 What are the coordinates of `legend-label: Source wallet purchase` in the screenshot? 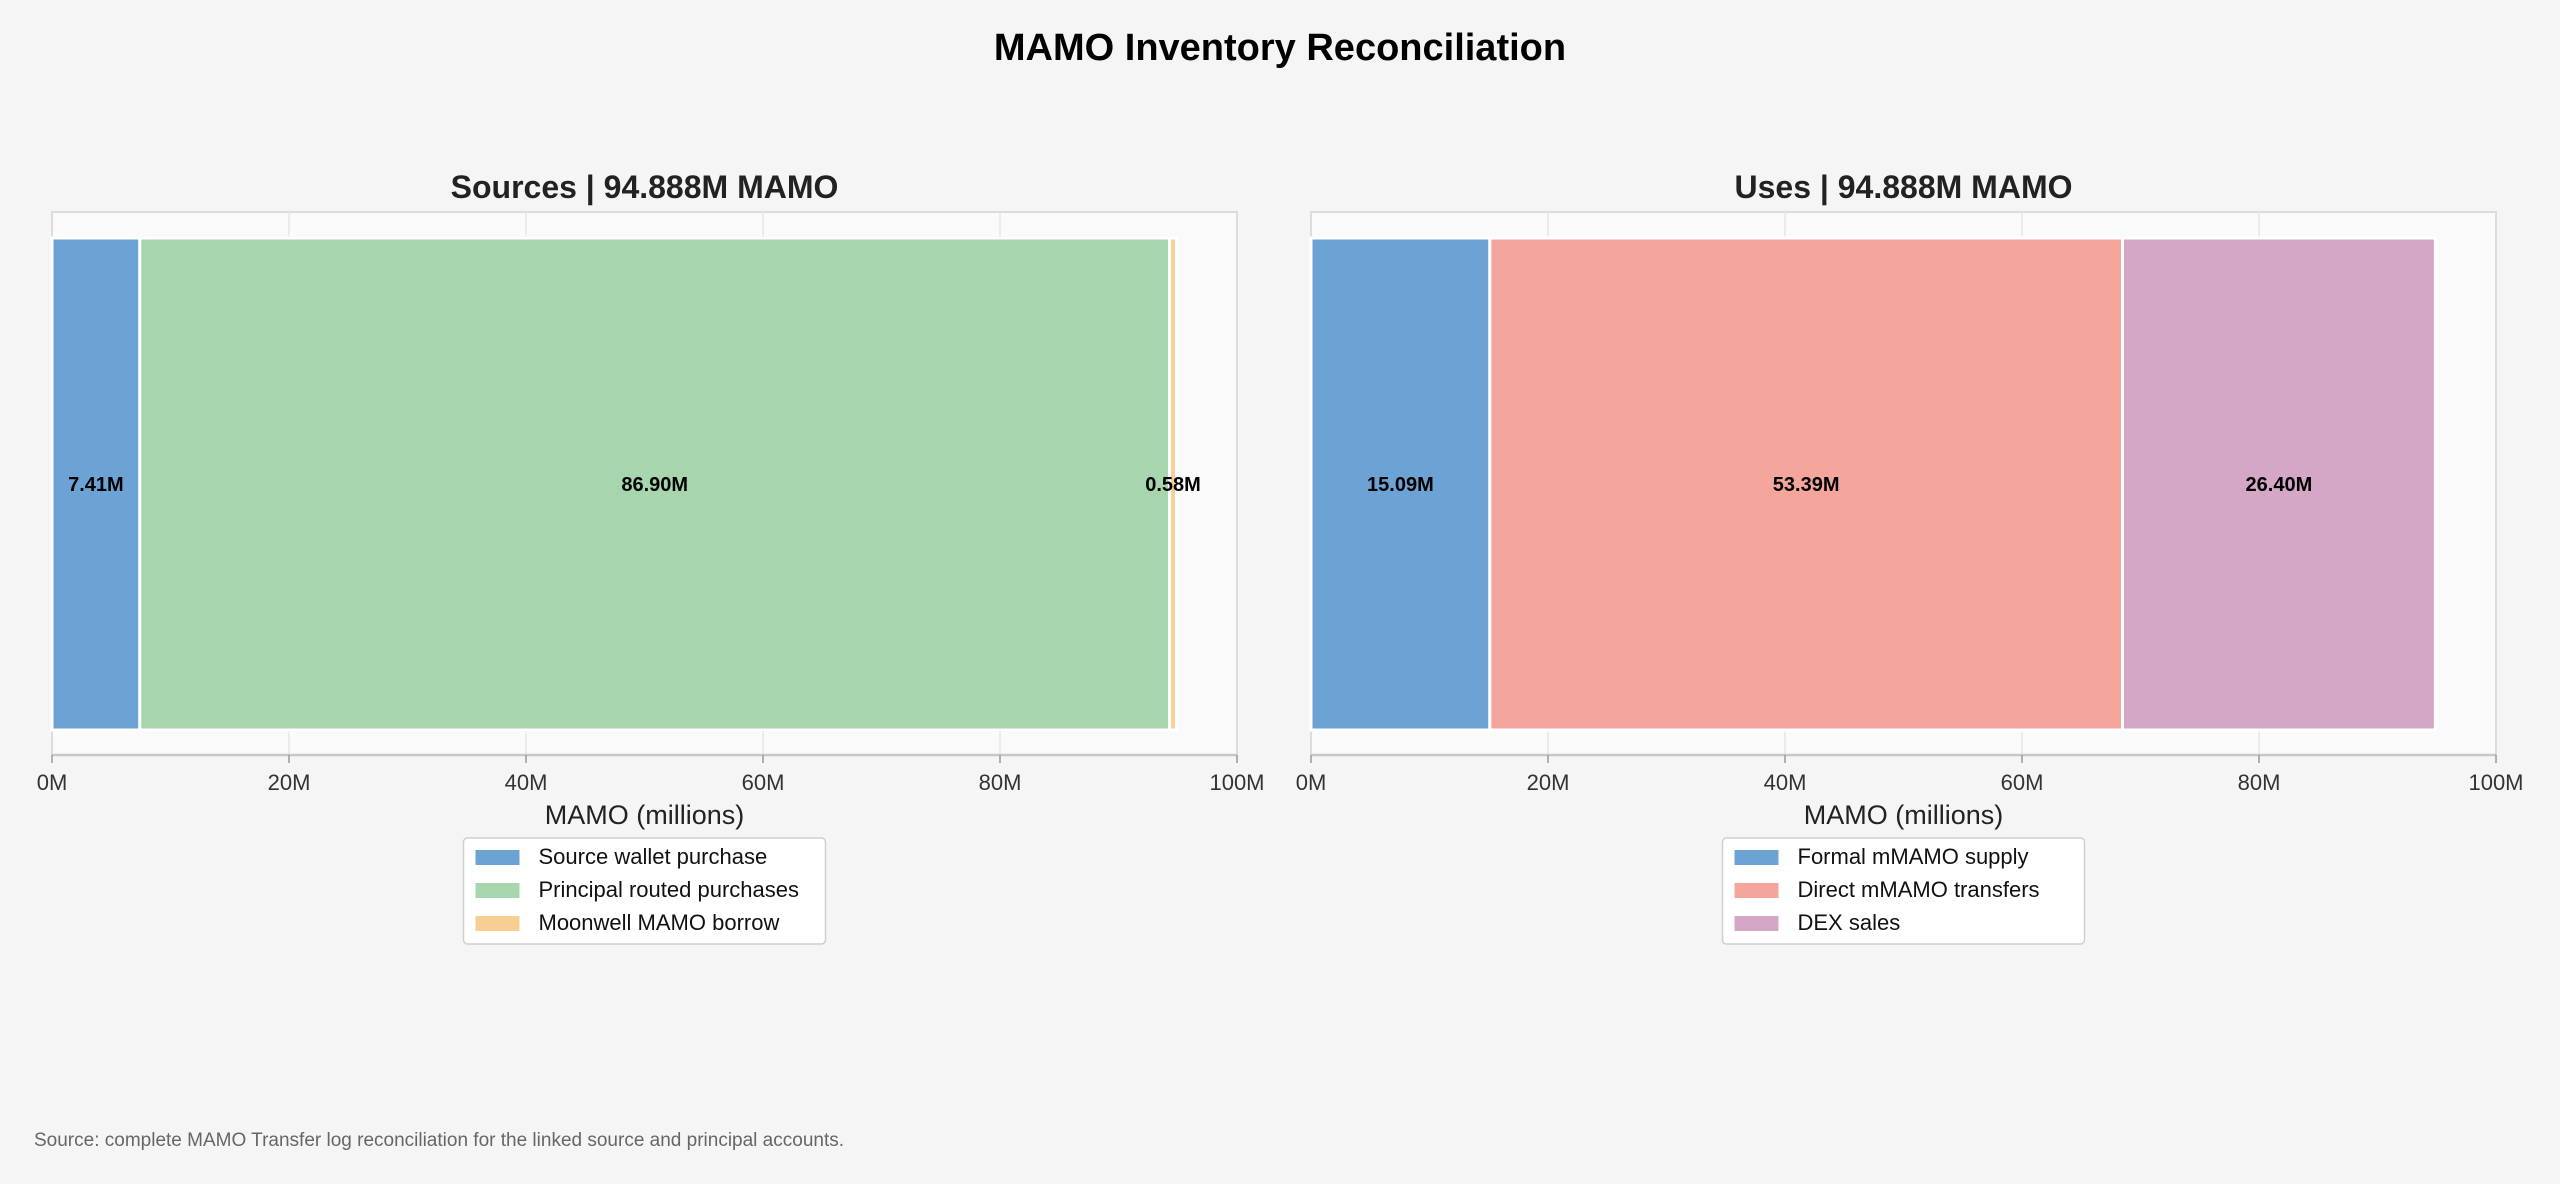 It's located at (653, 856).